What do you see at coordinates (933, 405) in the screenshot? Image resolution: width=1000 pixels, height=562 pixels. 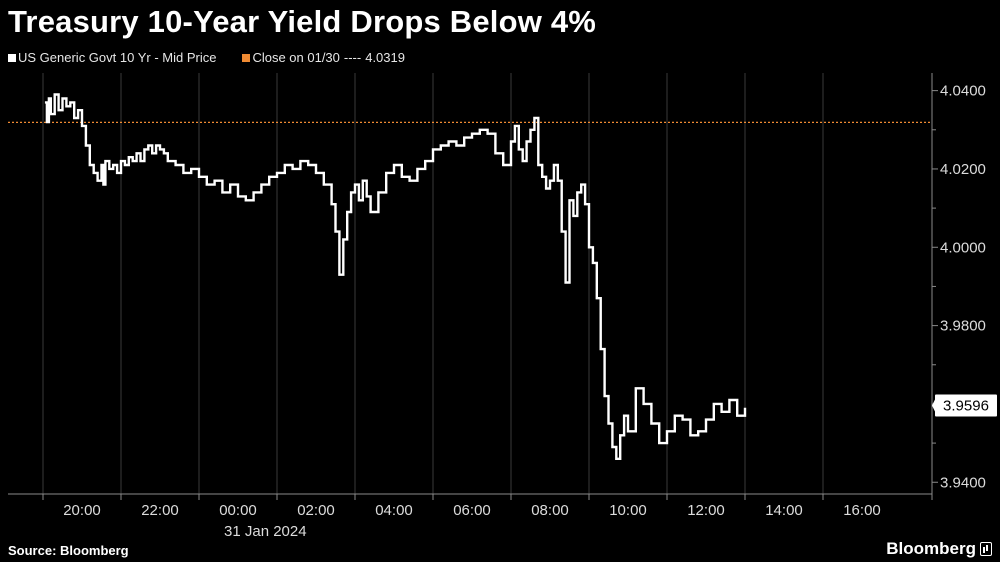 I see `last-value-pointer` at bounding box center [933, 405].